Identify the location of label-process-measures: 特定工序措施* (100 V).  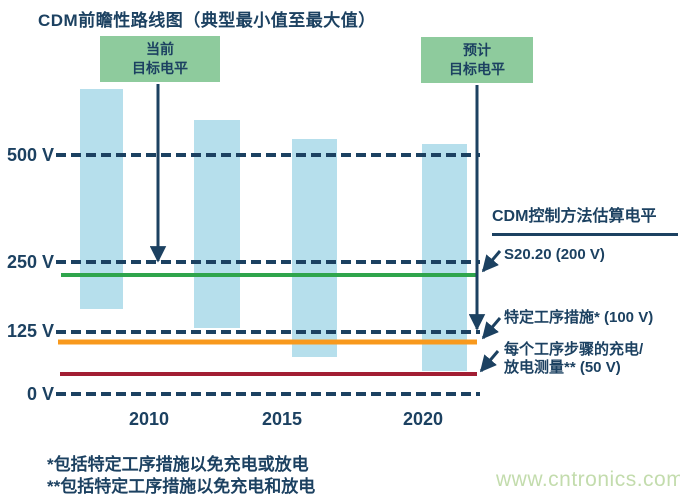
(579, 317).